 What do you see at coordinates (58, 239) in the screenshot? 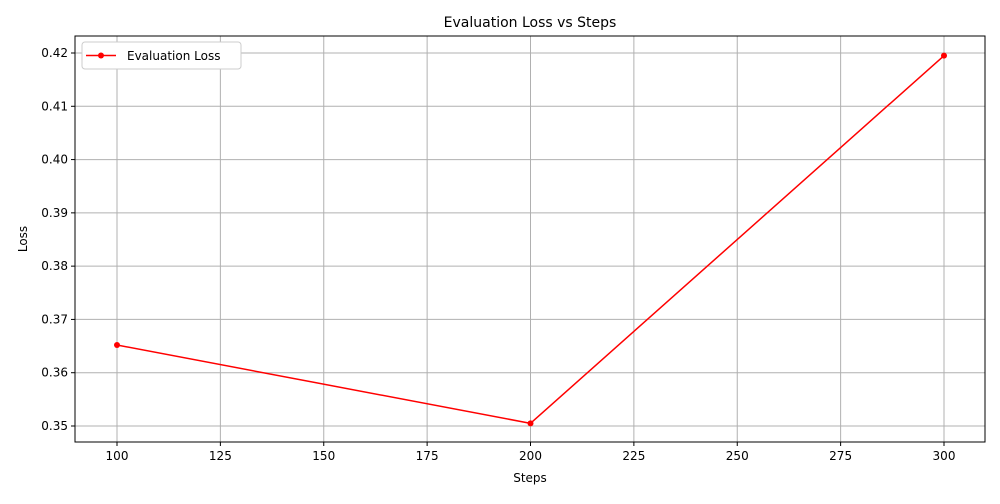
I see `y-axis-ticks: 0.35 0.36 0.37 0.38 0.39 0.40 0.41 0.42` at bounding box center [58, 239].